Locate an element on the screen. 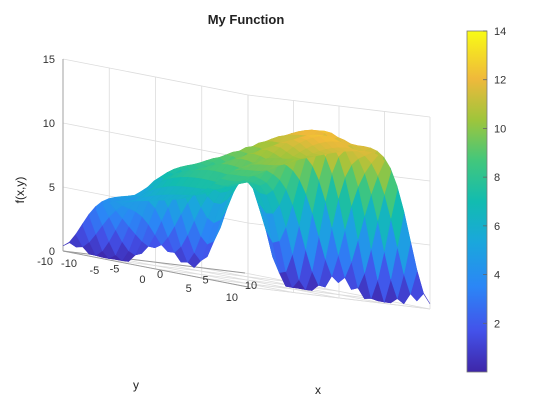 Image resolution: width=560 pixels, height=420 pixels. surface-patch is located at coordinates (248, 165).